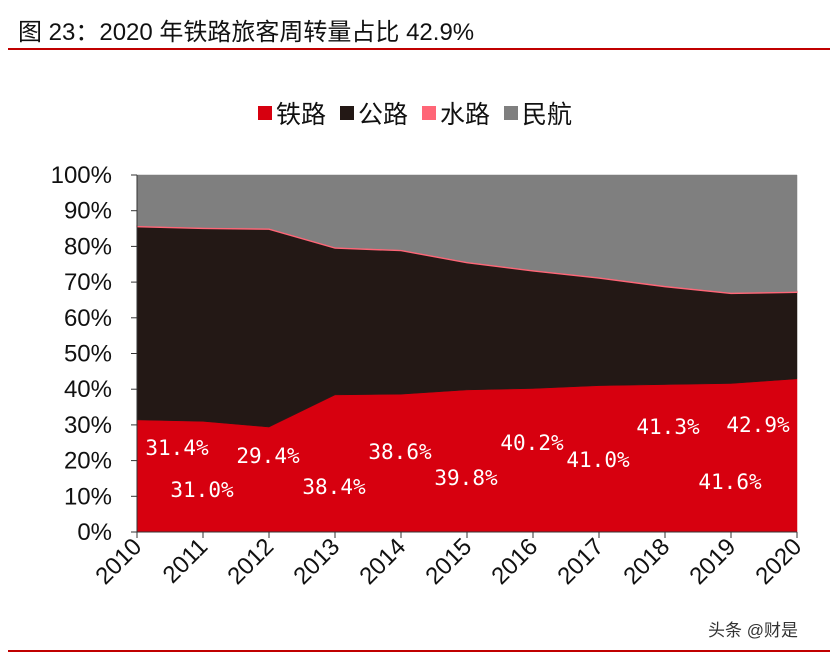 The height and width of the screenshot is (655, 838). What do you see at coordinates (88, 389) in the screenshot?
I see `y-tick-label: 40%` at bounding box center [88, 389].